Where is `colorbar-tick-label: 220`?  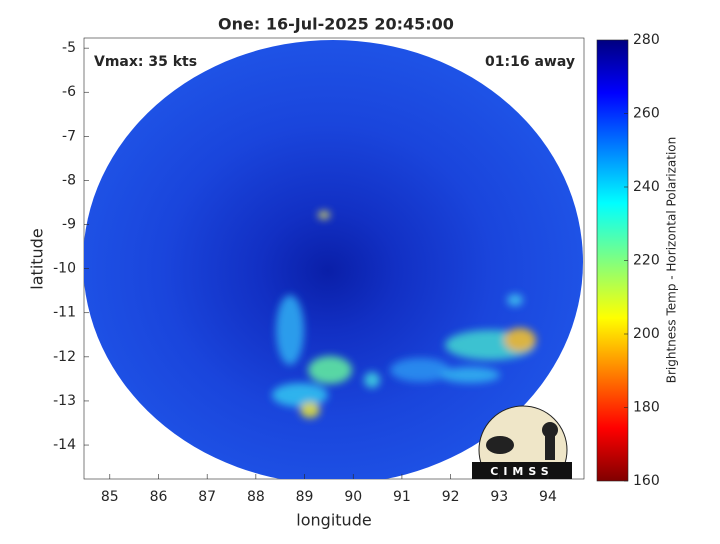 colorbar-tick-label: 220 is located at coordinates (646, 261).